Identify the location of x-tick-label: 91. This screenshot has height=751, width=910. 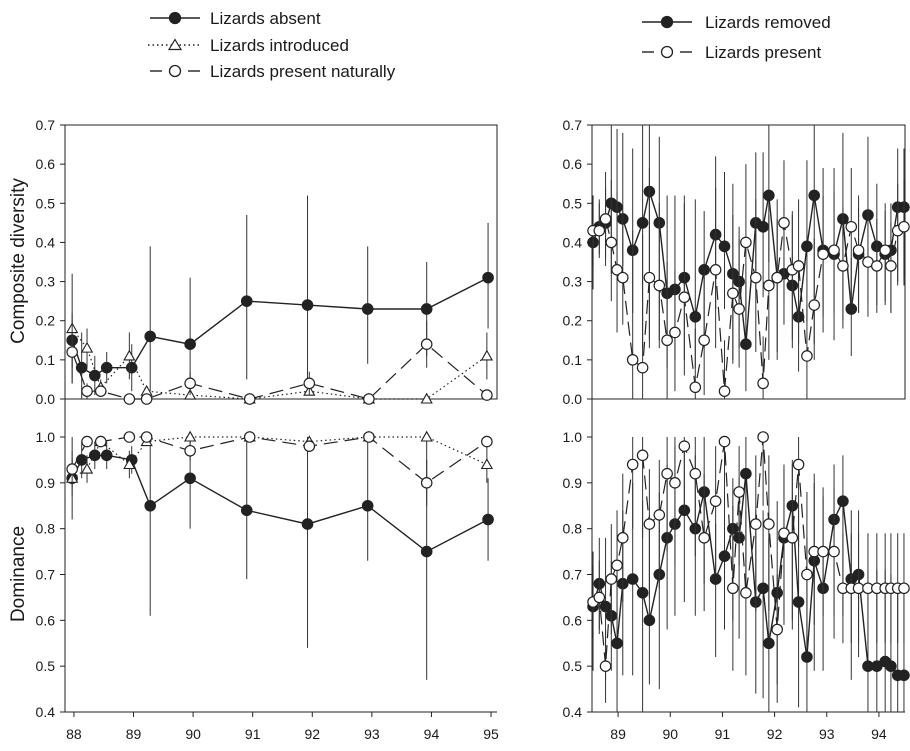
(723, 734).